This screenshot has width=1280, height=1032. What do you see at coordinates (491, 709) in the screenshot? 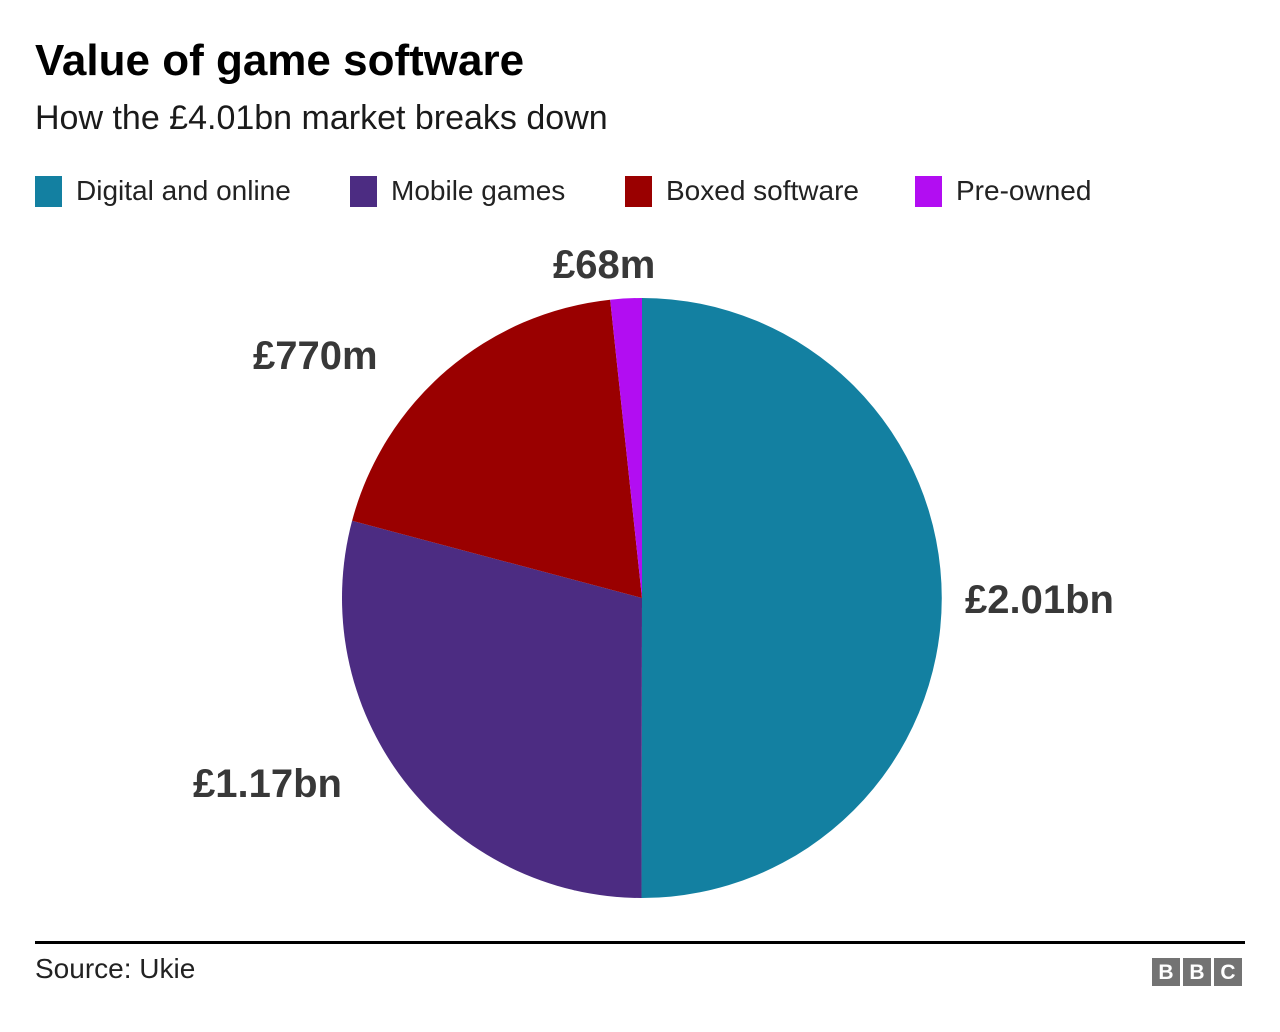
I see `pie-slice-mobile-games` at bounding box center [491, 709].